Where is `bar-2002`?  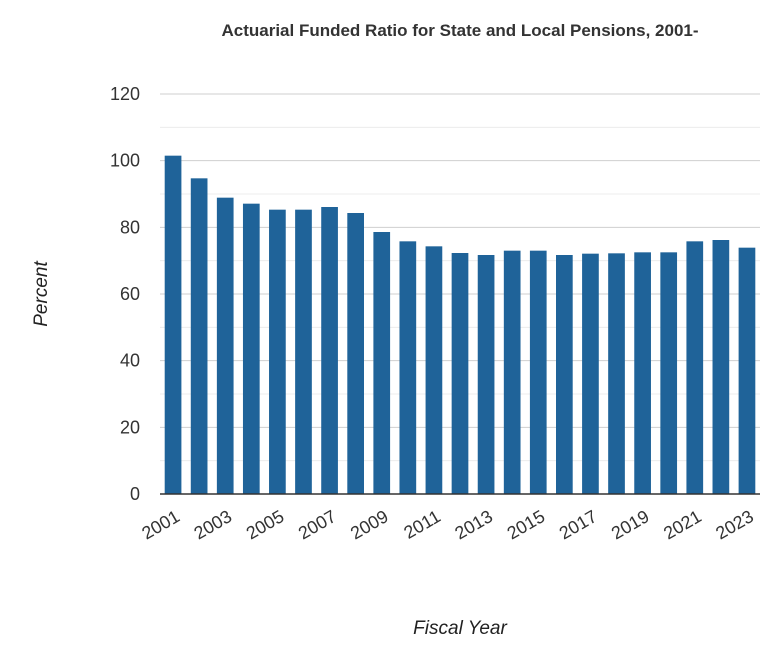 bar-2002 is located at coordinates (199, 336).